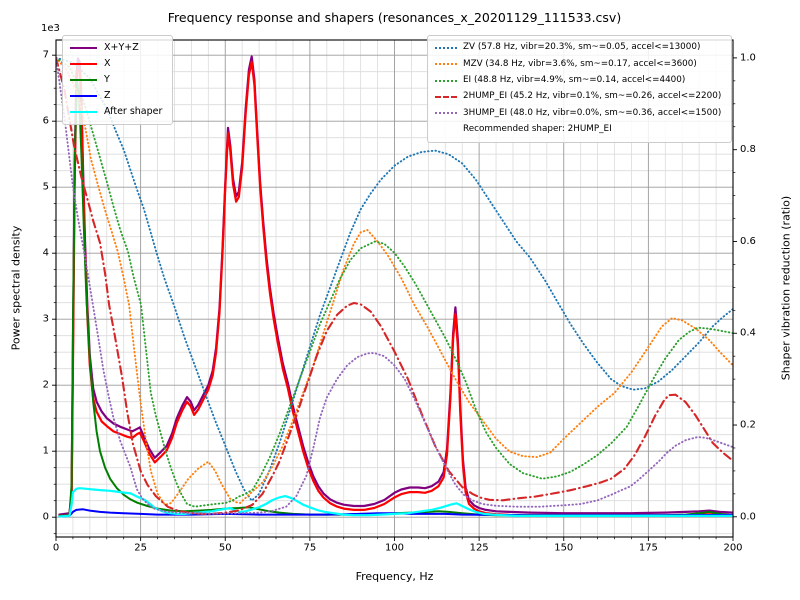  Describe the element at coordinates (46, 451) in the screenshot. I see `y-left-tick-label: 1` at that location.